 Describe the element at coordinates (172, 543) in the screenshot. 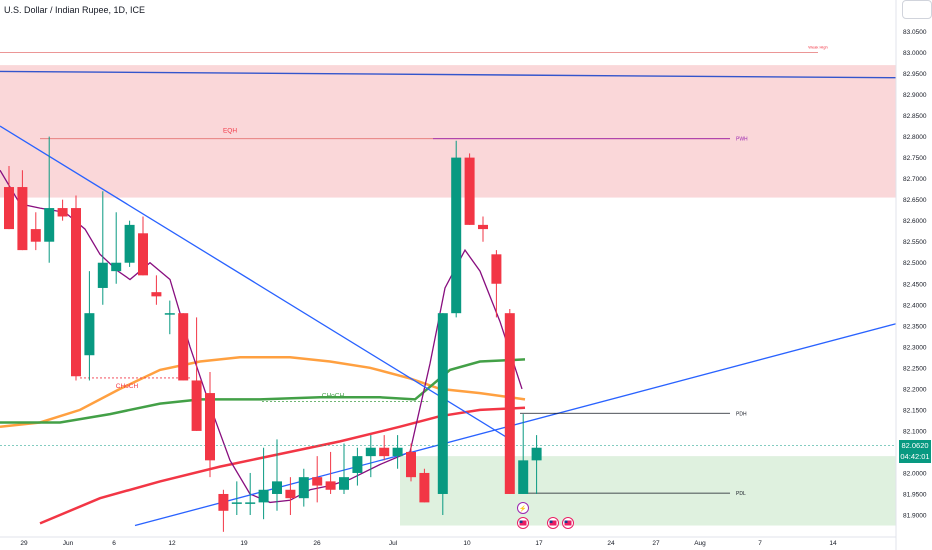

I see `x-tick-label: 12` at that location.